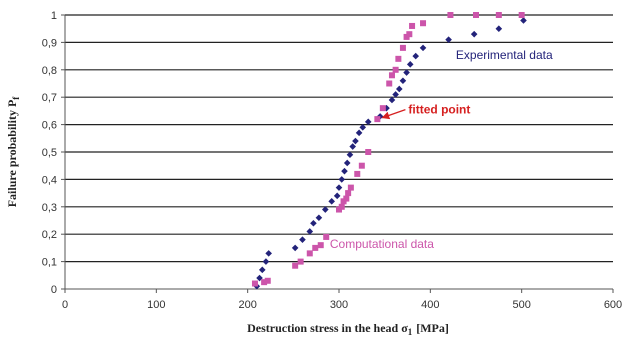 This screenshot has width=630, height=340. Describe the element at coordinates (339, 305) in the screenshot. I see `x-tick-label-3: 300` at that location.